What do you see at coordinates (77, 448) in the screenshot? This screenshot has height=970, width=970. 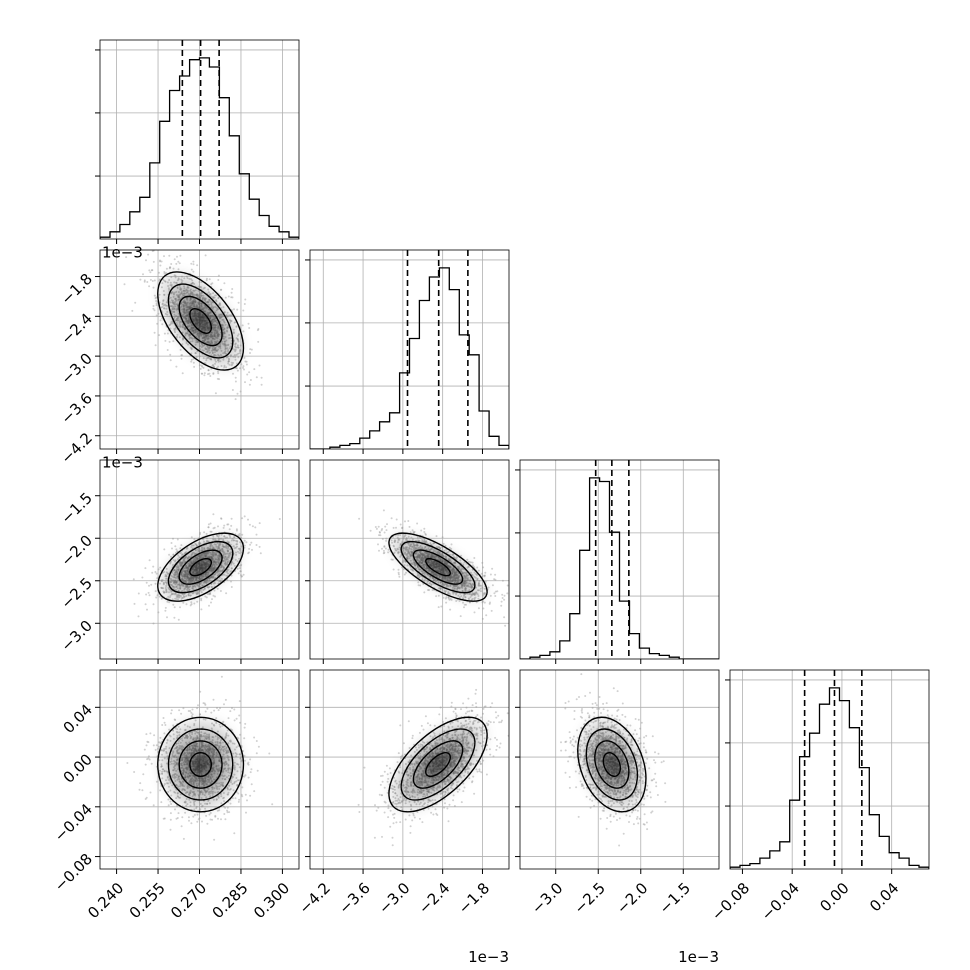 I see `y-tick-label: −4.2` at bounding box center [77, 448].